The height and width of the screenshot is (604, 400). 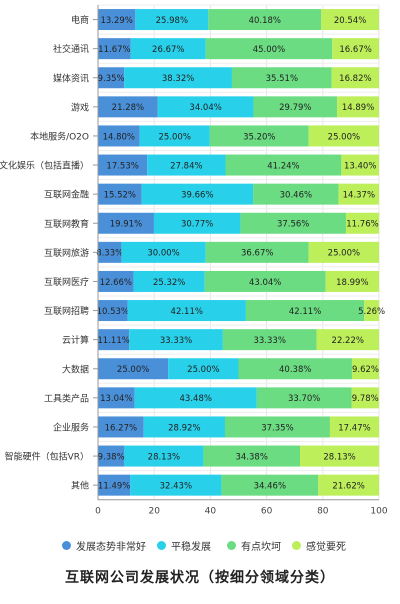 I want to click on data-label: 11.49%, so click(x=114, y=486).